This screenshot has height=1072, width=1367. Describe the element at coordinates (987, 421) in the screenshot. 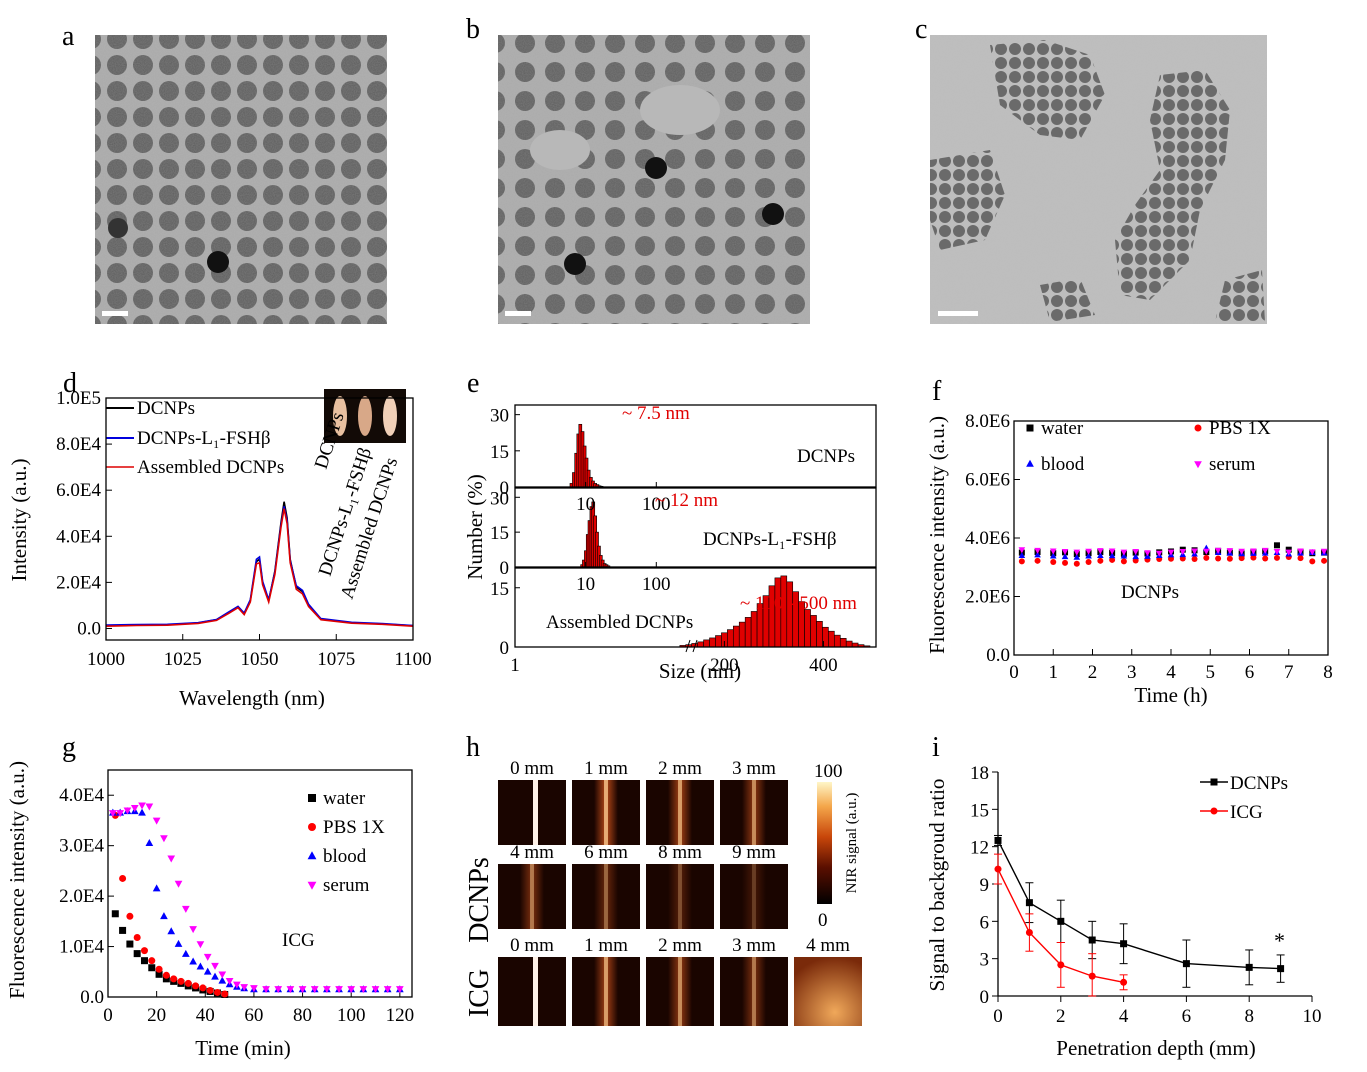

I see `y-tick-label: 8.0E6` at that location.